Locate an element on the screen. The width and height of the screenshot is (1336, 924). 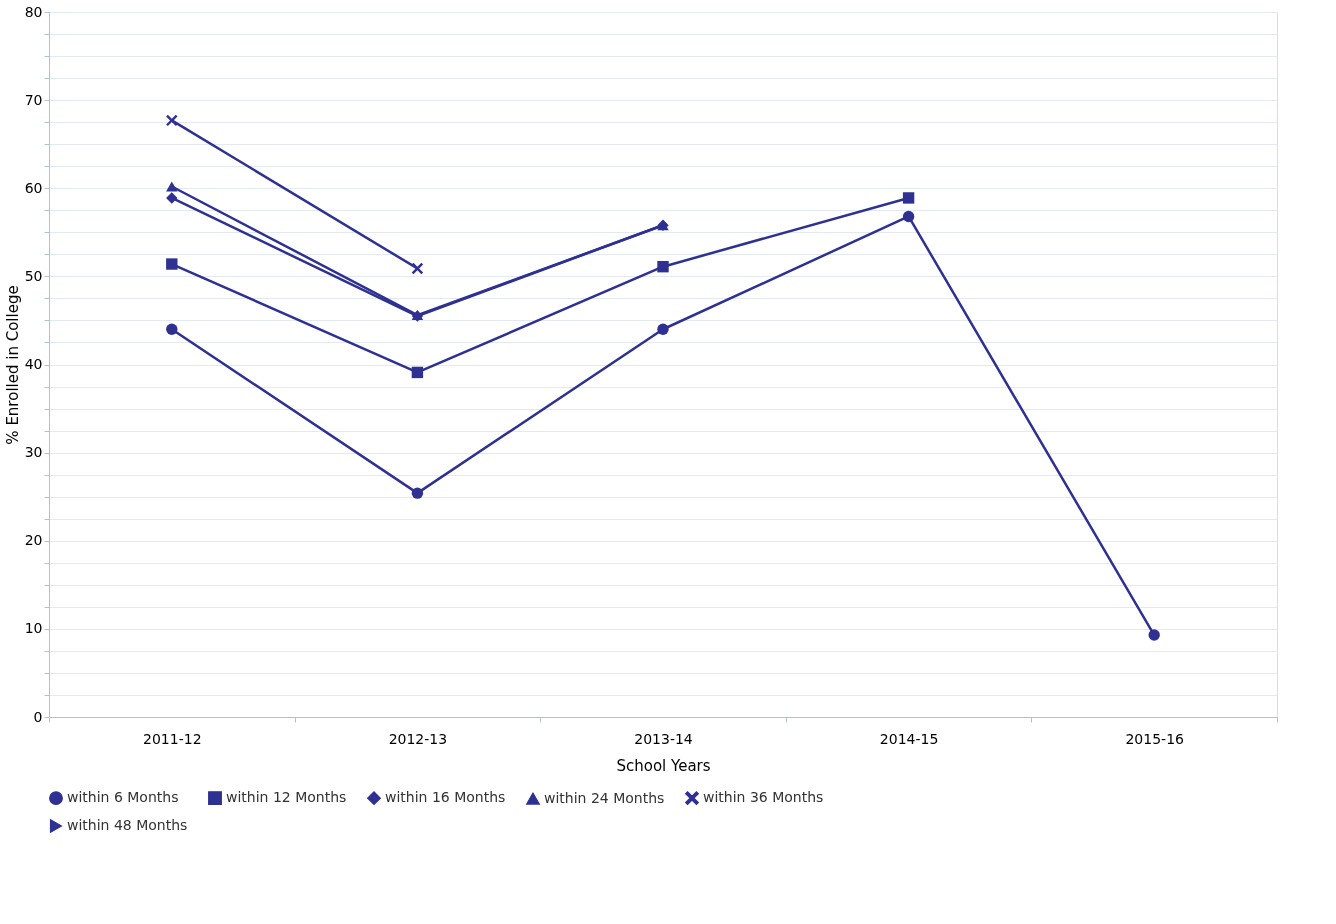
y-tick-label: 10 is located at coordinates (33, 628).